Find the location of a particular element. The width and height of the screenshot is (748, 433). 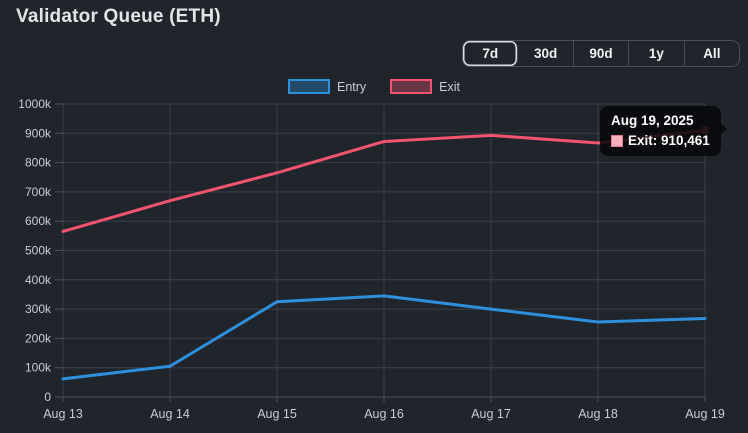

exit-swatch-icon is located at coordinates (411, 86).